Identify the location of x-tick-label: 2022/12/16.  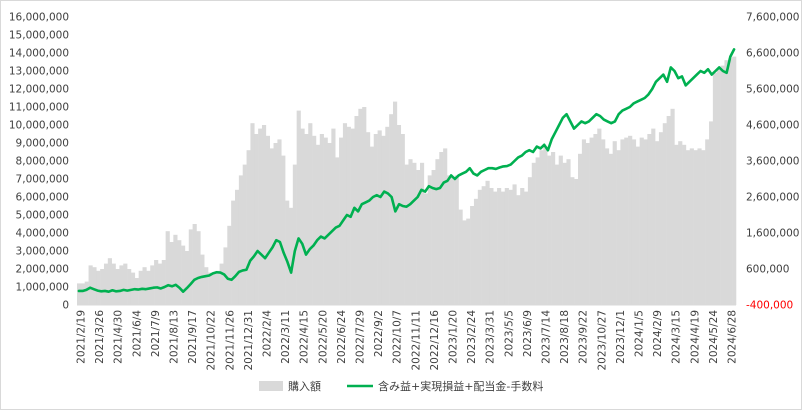
(435, 340).